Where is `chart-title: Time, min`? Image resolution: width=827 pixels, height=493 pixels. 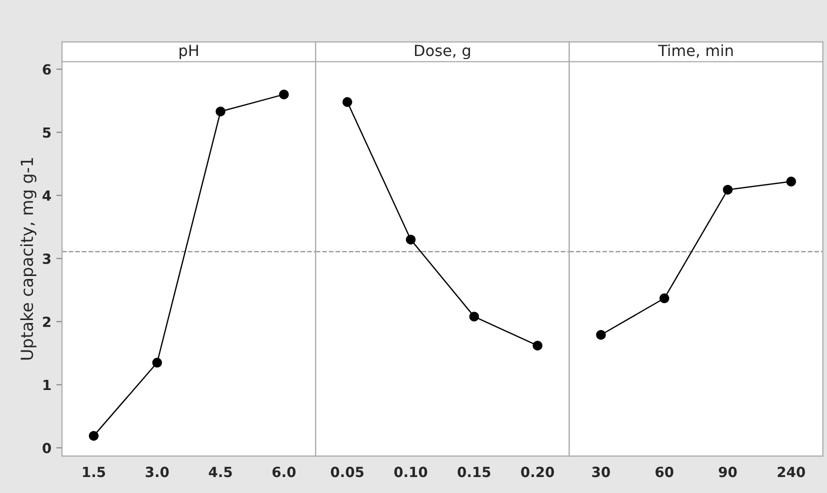
chart-title: Time, min is located at coordinates (695, 51).